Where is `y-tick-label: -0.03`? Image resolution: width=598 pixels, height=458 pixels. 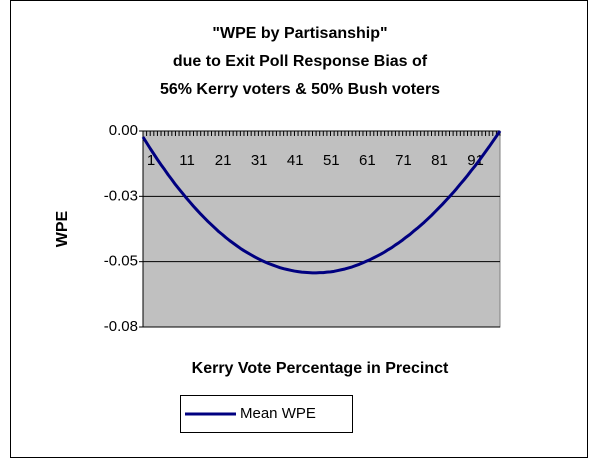
y-tick-label: -0.03 is located at coordinates (121, 195).